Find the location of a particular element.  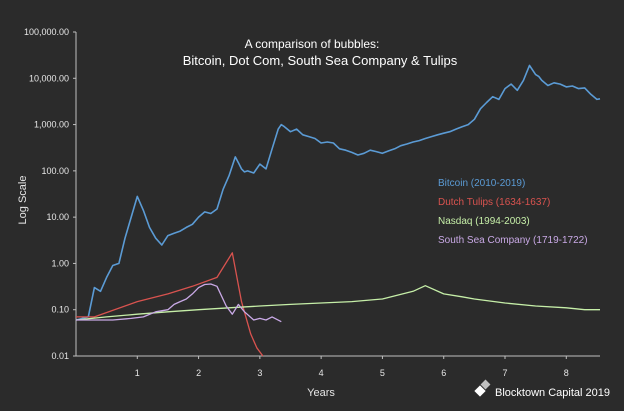

legend-entry-bitcoin: Bitcoin (2010-2019) is located at coordinates (481, 183).